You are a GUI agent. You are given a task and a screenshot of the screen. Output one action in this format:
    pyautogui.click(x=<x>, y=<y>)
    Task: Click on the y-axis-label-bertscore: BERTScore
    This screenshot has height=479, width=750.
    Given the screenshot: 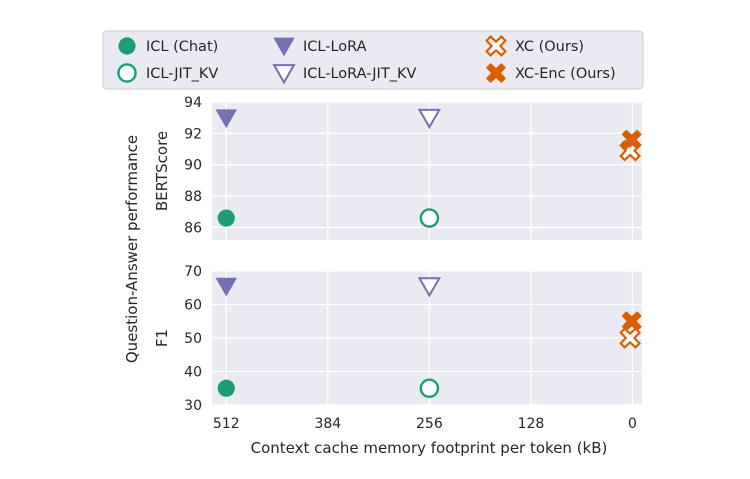 What is the action you would take?
    pyautogui.click(x=162, y=171)
    